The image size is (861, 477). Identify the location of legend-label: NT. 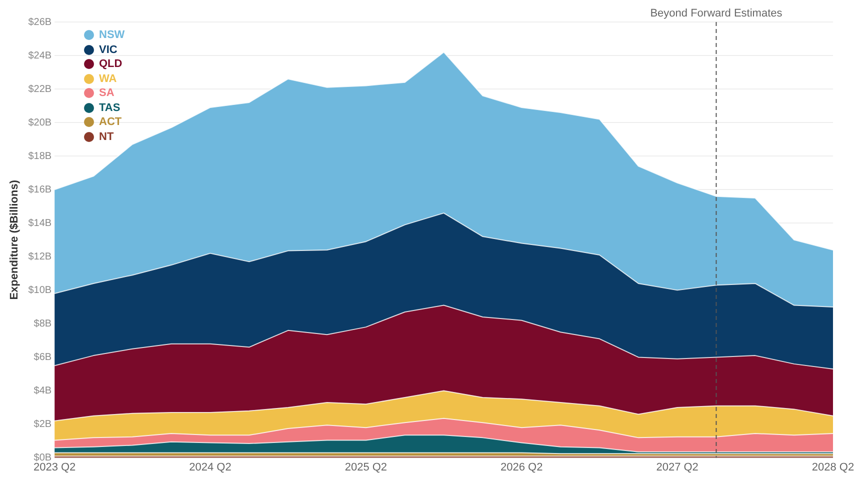
(106, 136).